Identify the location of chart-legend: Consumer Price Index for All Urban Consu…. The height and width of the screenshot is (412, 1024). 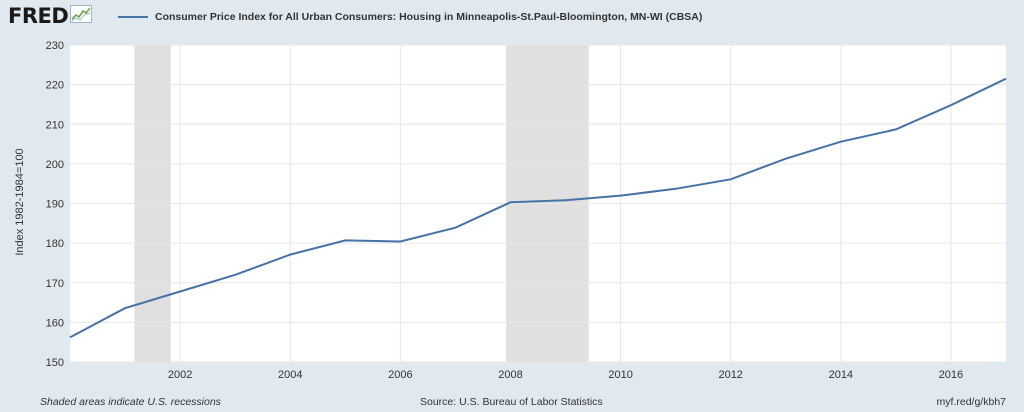
(410, 17).